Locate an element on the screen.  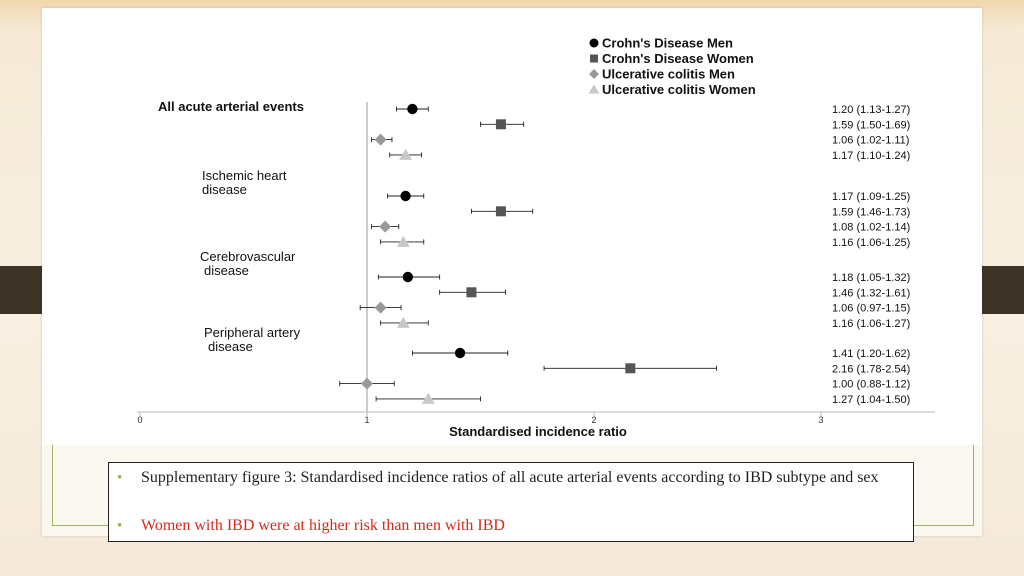
legend-label: Ulcerative colitis Women is located at coordinates (679, 89).